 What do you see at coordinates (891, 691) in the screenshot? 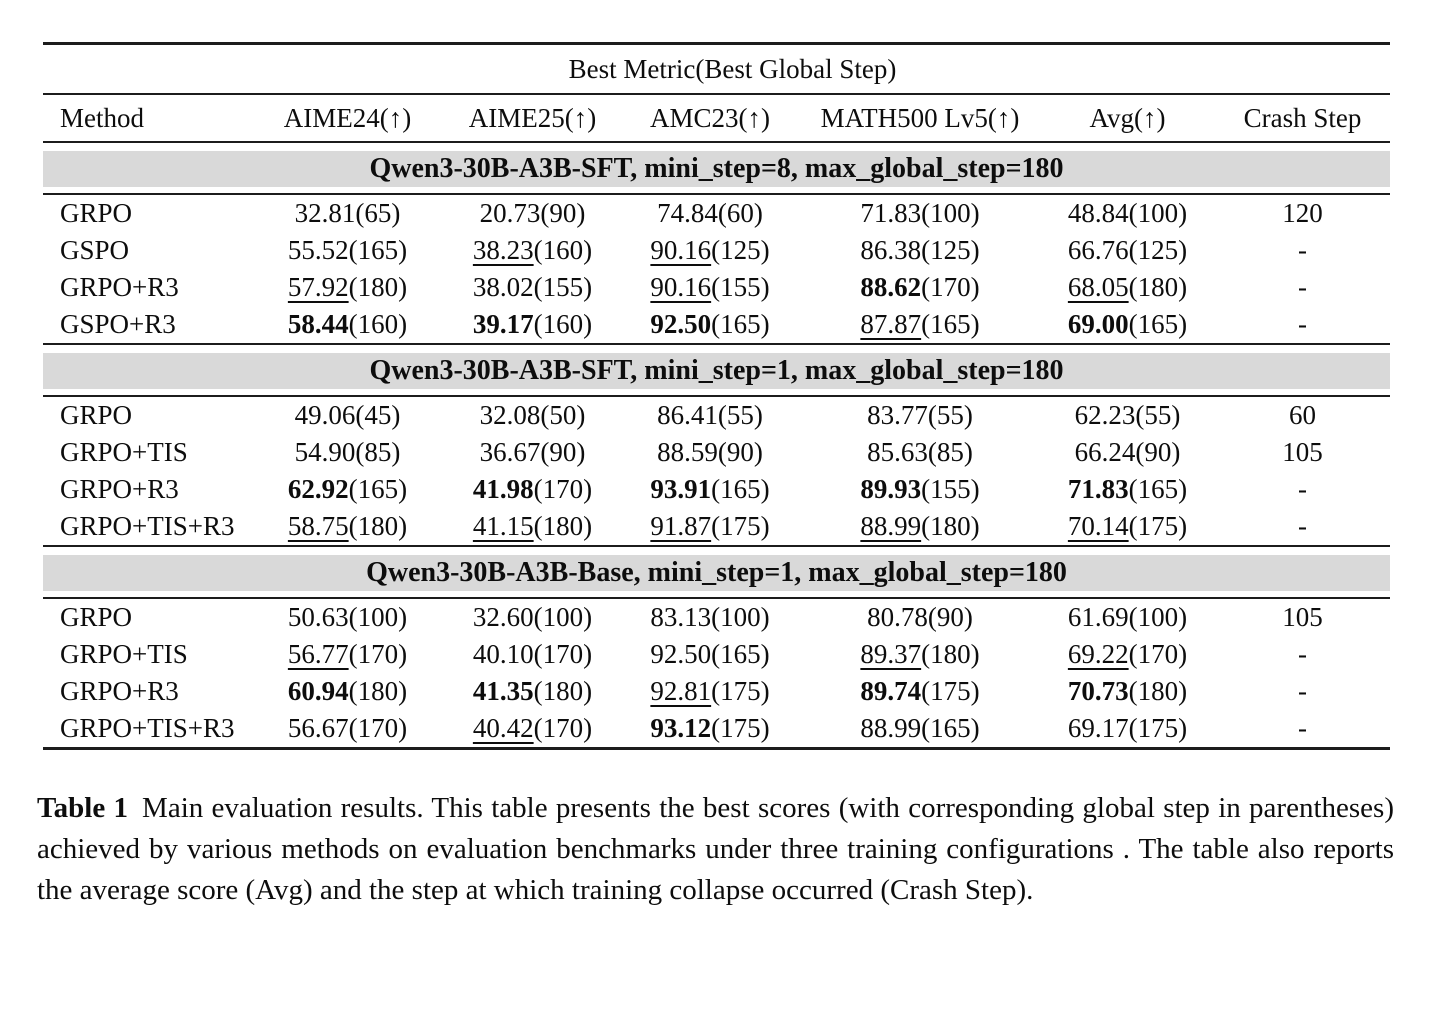
I see `metric-score: 89.74` at bounding box center [891, 691].